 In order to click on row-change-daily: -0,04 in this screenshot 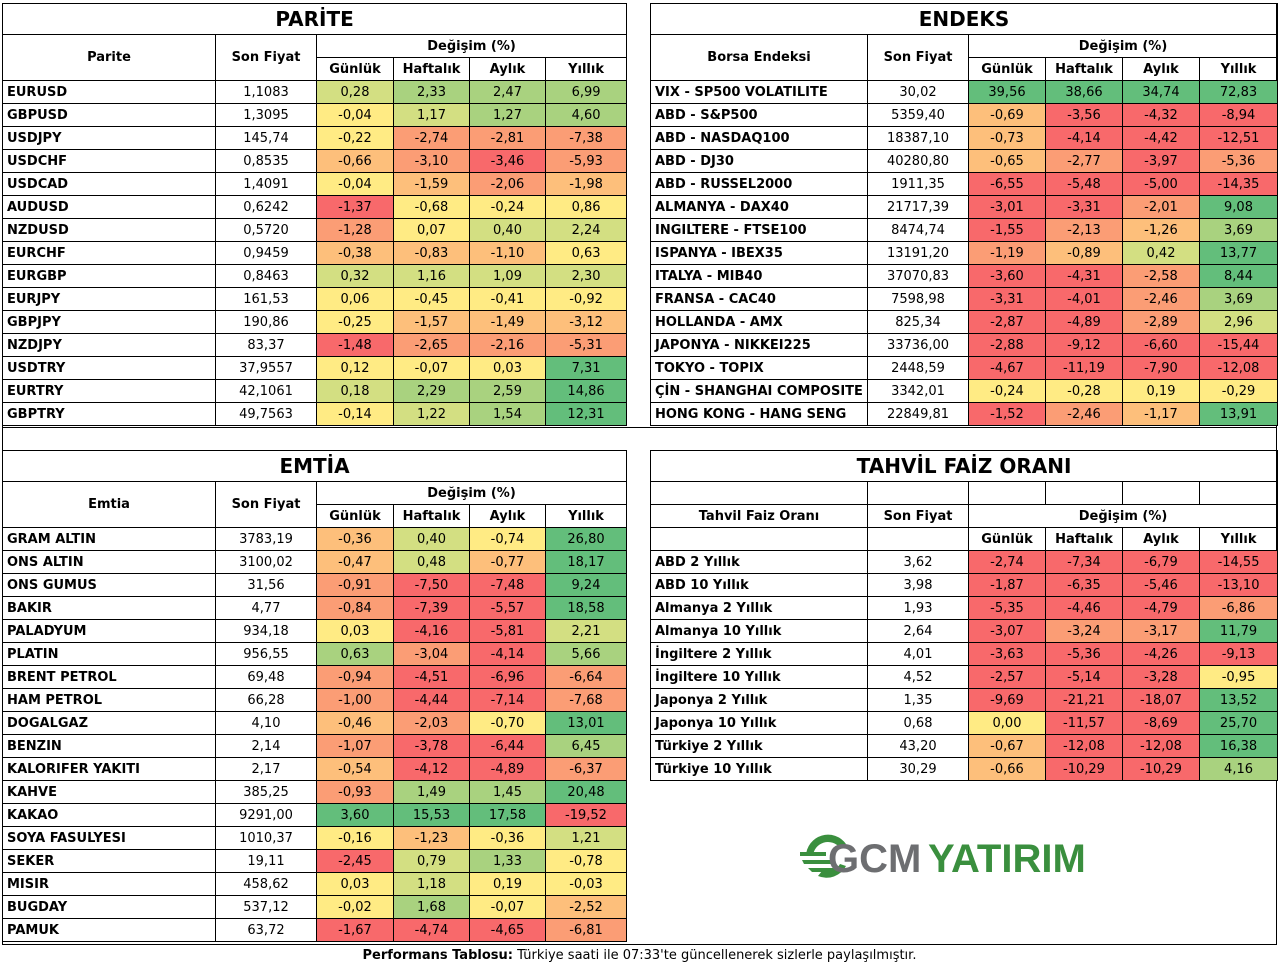, I will do `click(355, 184)`.